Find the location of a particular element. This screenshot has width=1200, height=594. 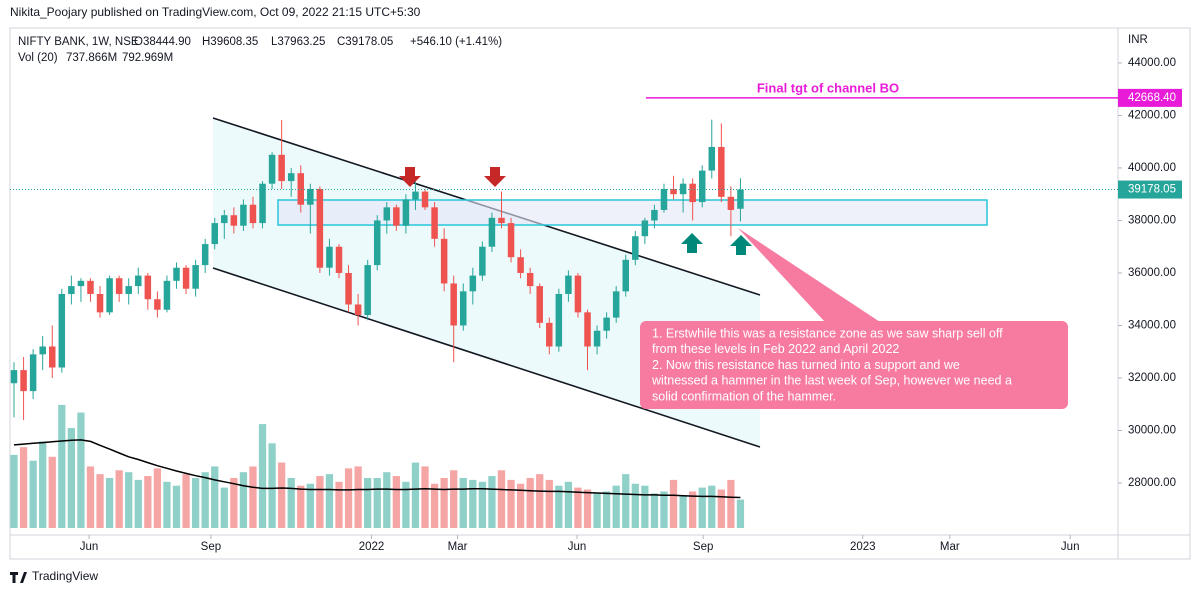

high-value: H39608.35 is located at coordinates (230, 42).